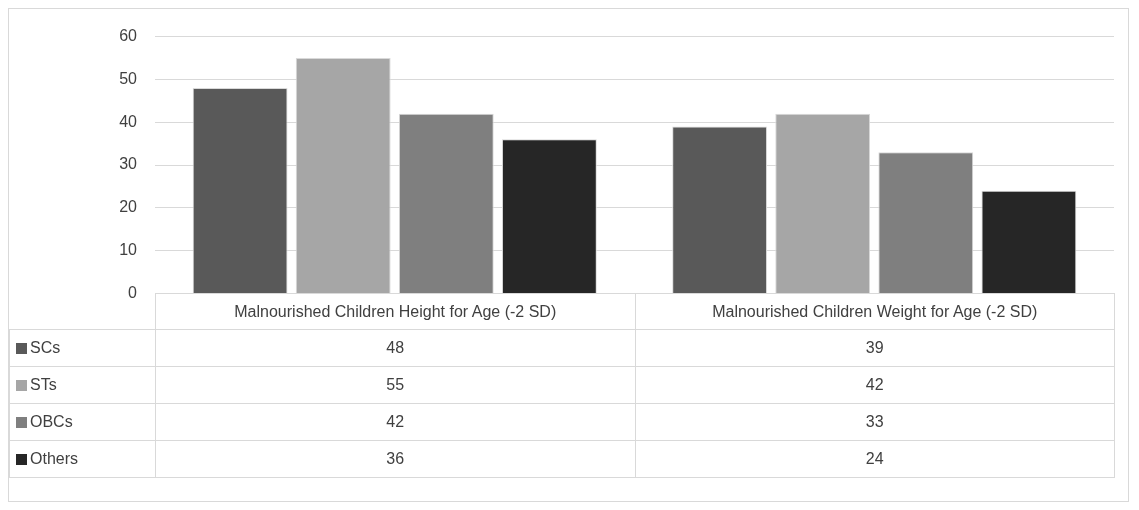 The height and width of the screenshot is (510, 1139). I want to click on data-label: 36, so click(395, 459).